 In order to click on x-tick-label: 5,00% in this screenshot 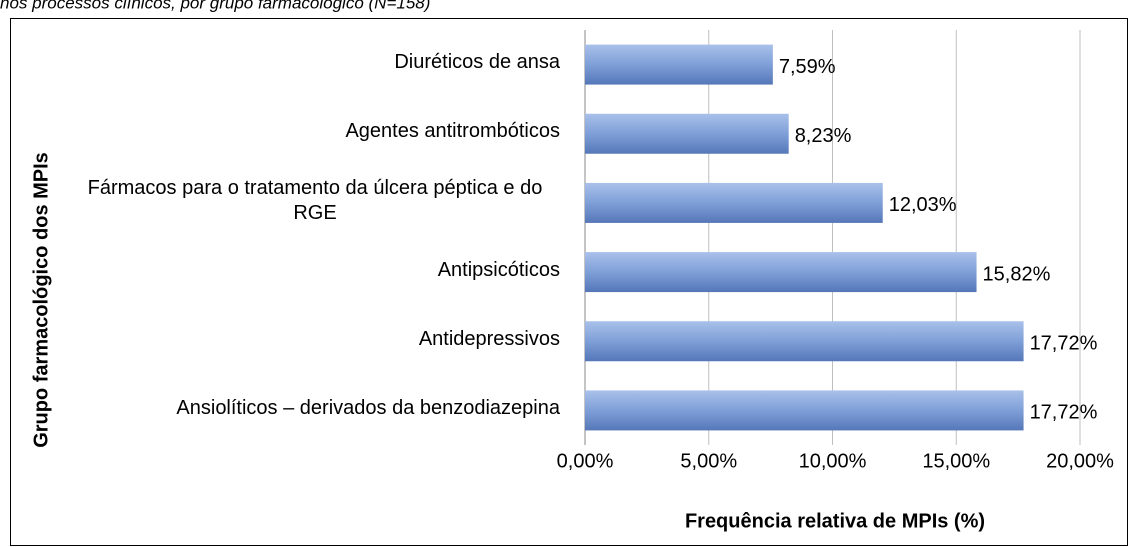, I will do `click(708, 461)`.